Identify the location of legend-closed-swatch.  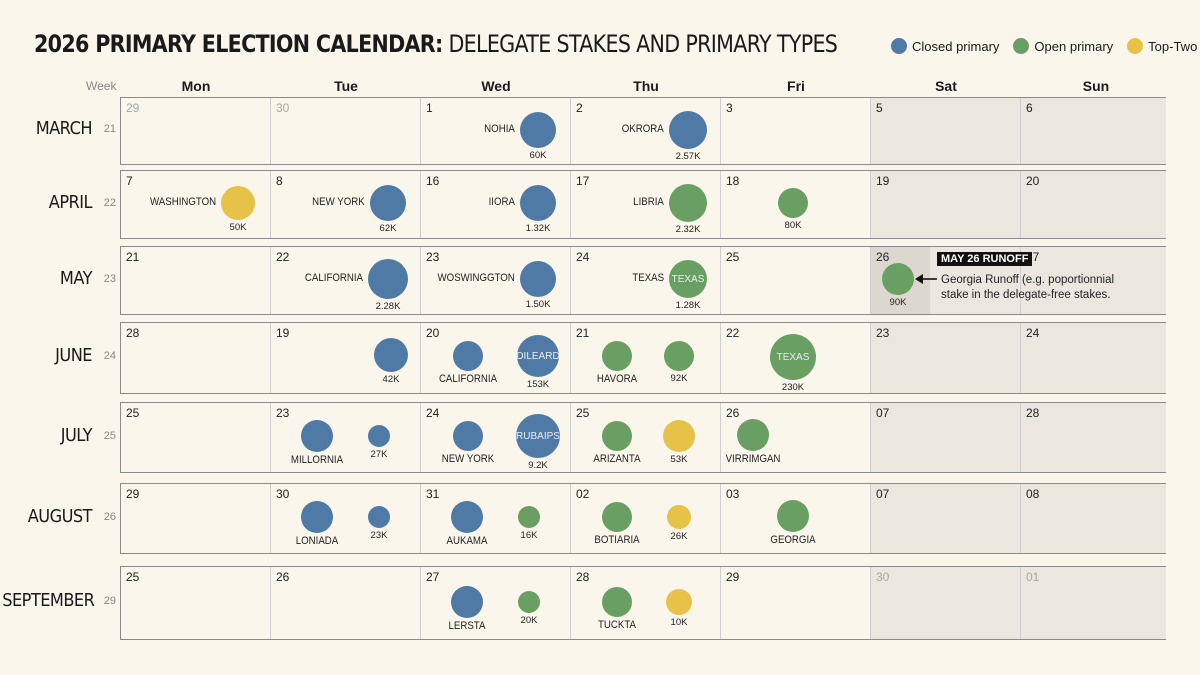
(899, 46).